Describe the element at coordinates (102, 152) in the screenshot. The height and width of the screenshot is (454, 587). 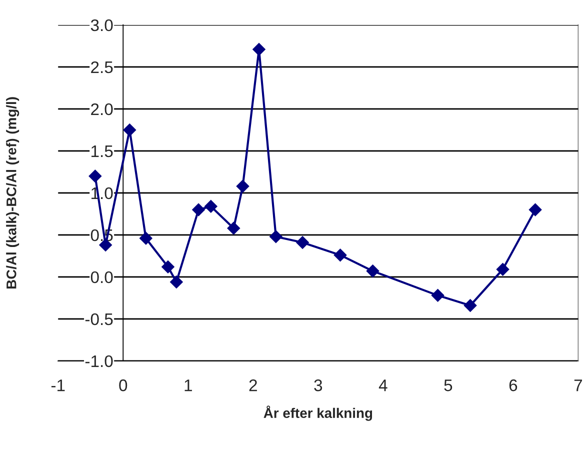
I see `y-tick-label: 1.5` at that location.